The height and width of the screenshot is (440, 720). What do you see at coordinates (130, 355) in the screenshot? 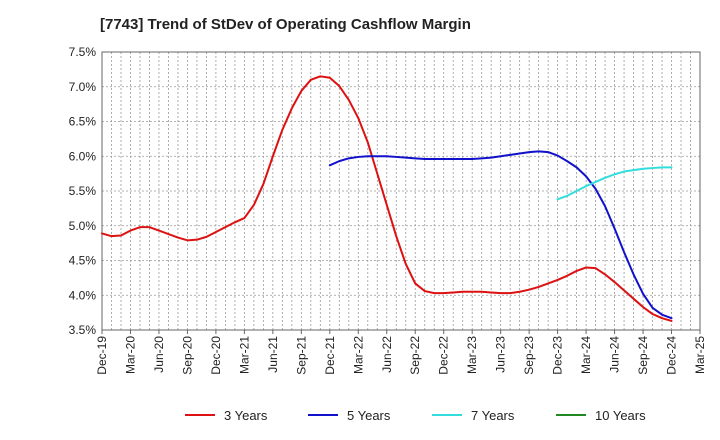
I see `x-tick-label: Mar-20` at bounding box center [130, 355].